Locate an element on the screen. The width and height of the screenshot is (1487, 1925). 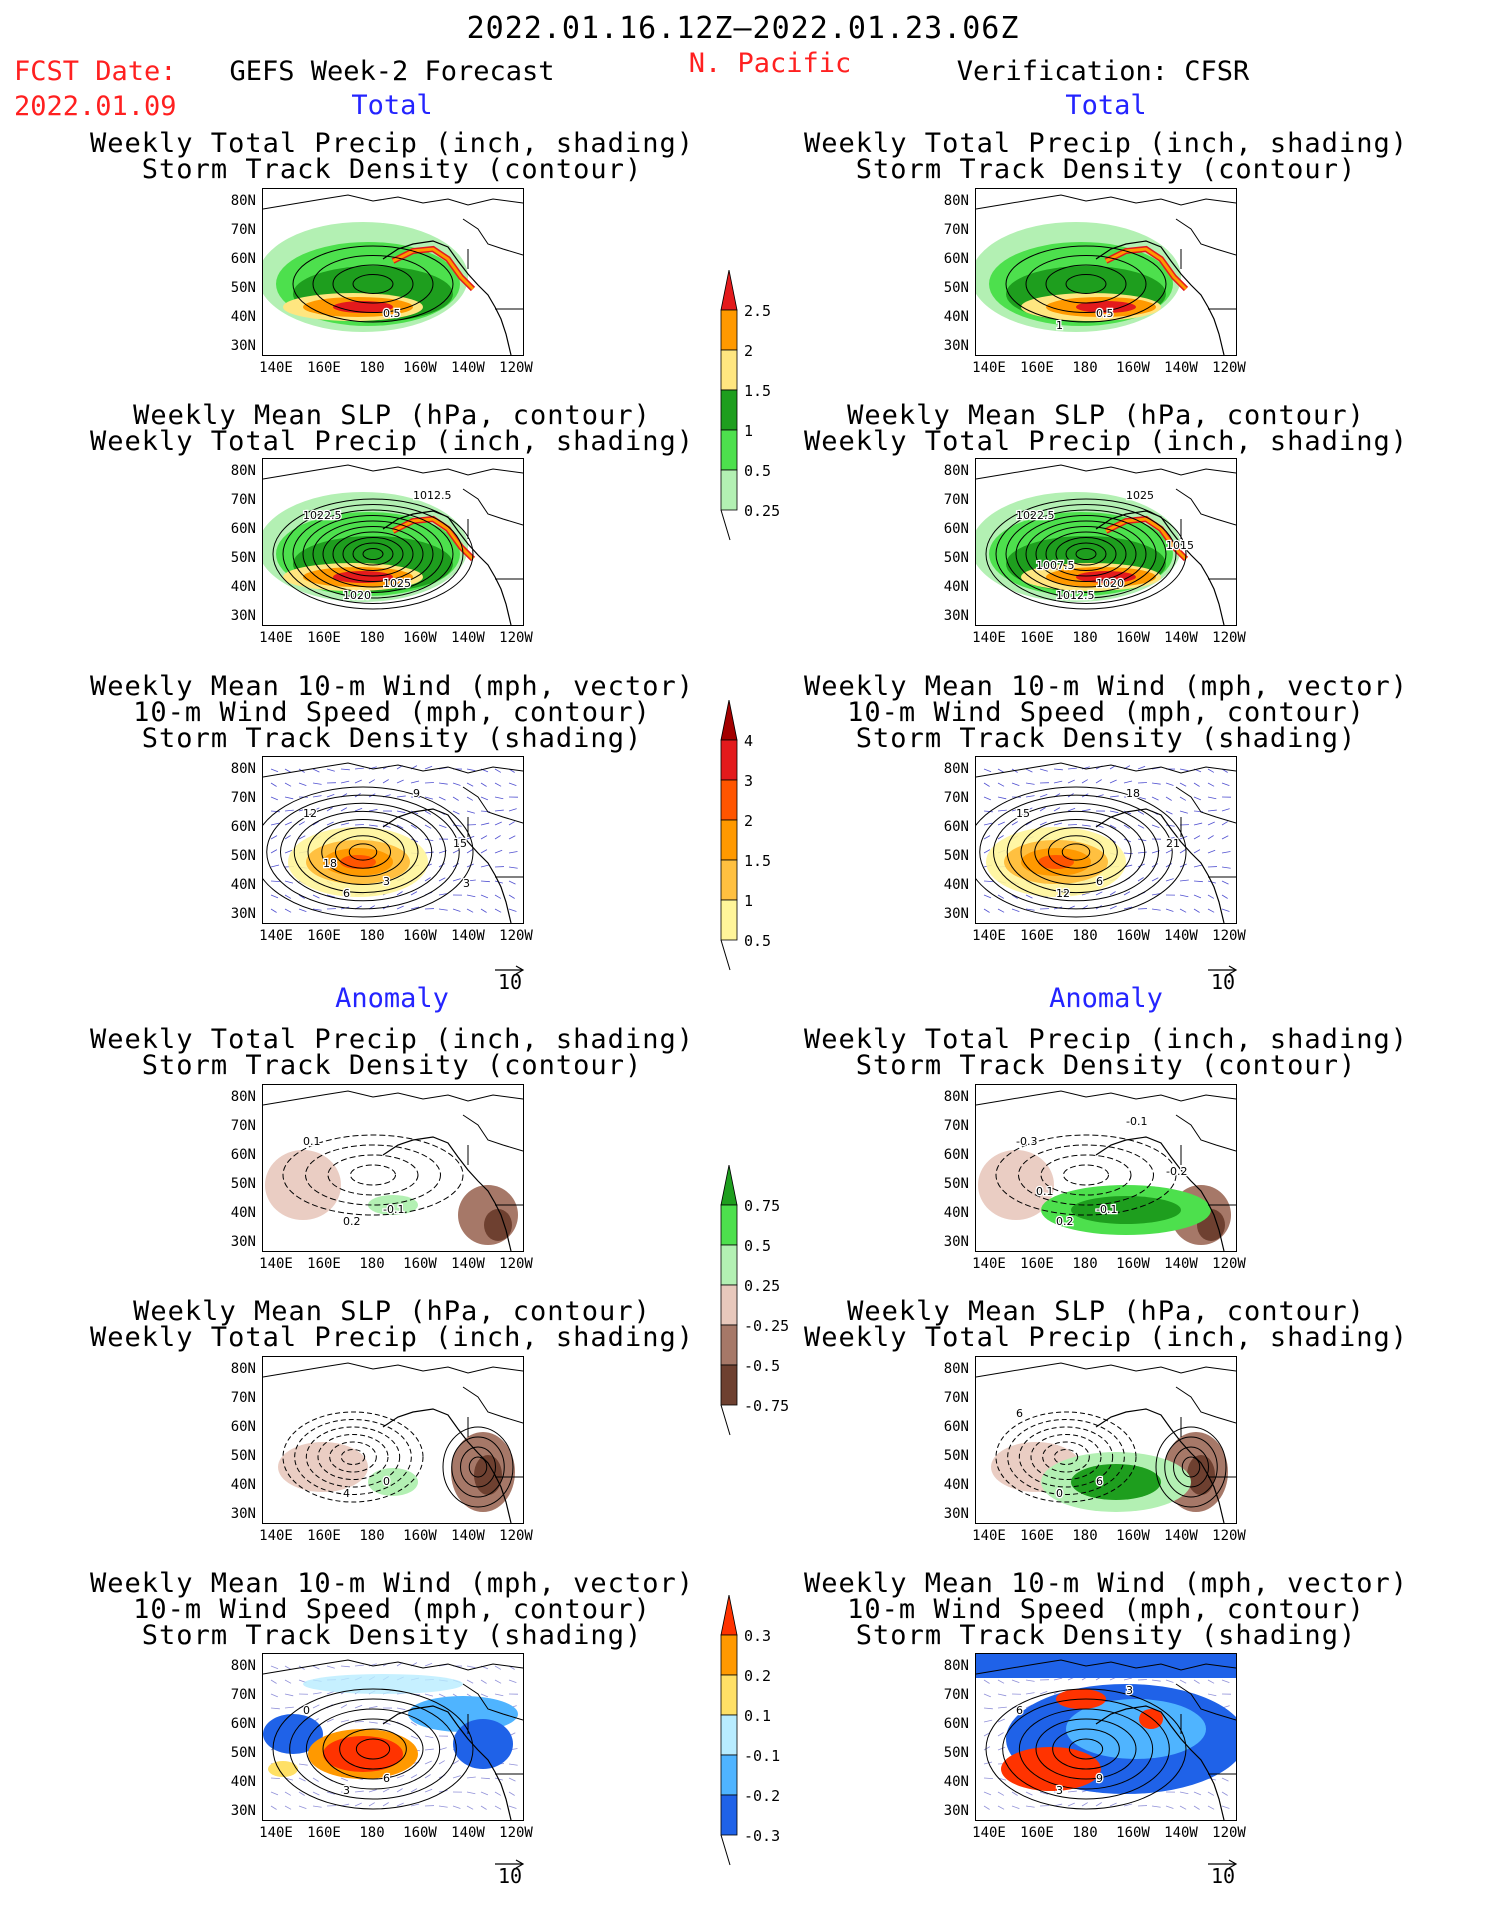
t1r-lat-label: 40N is located at coordinates (956, 317).